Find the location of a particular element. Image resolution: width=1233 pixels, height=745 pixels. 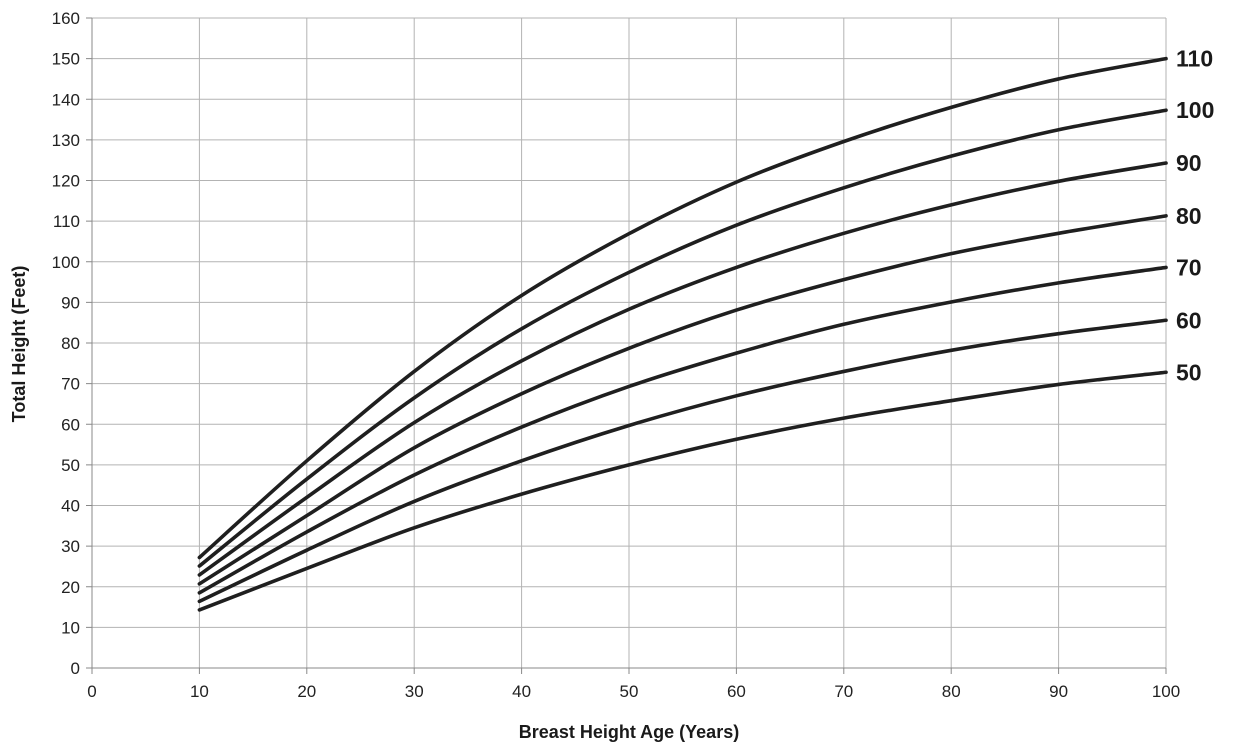

x-tick-label: 80 is located at coordinates (951, 691).